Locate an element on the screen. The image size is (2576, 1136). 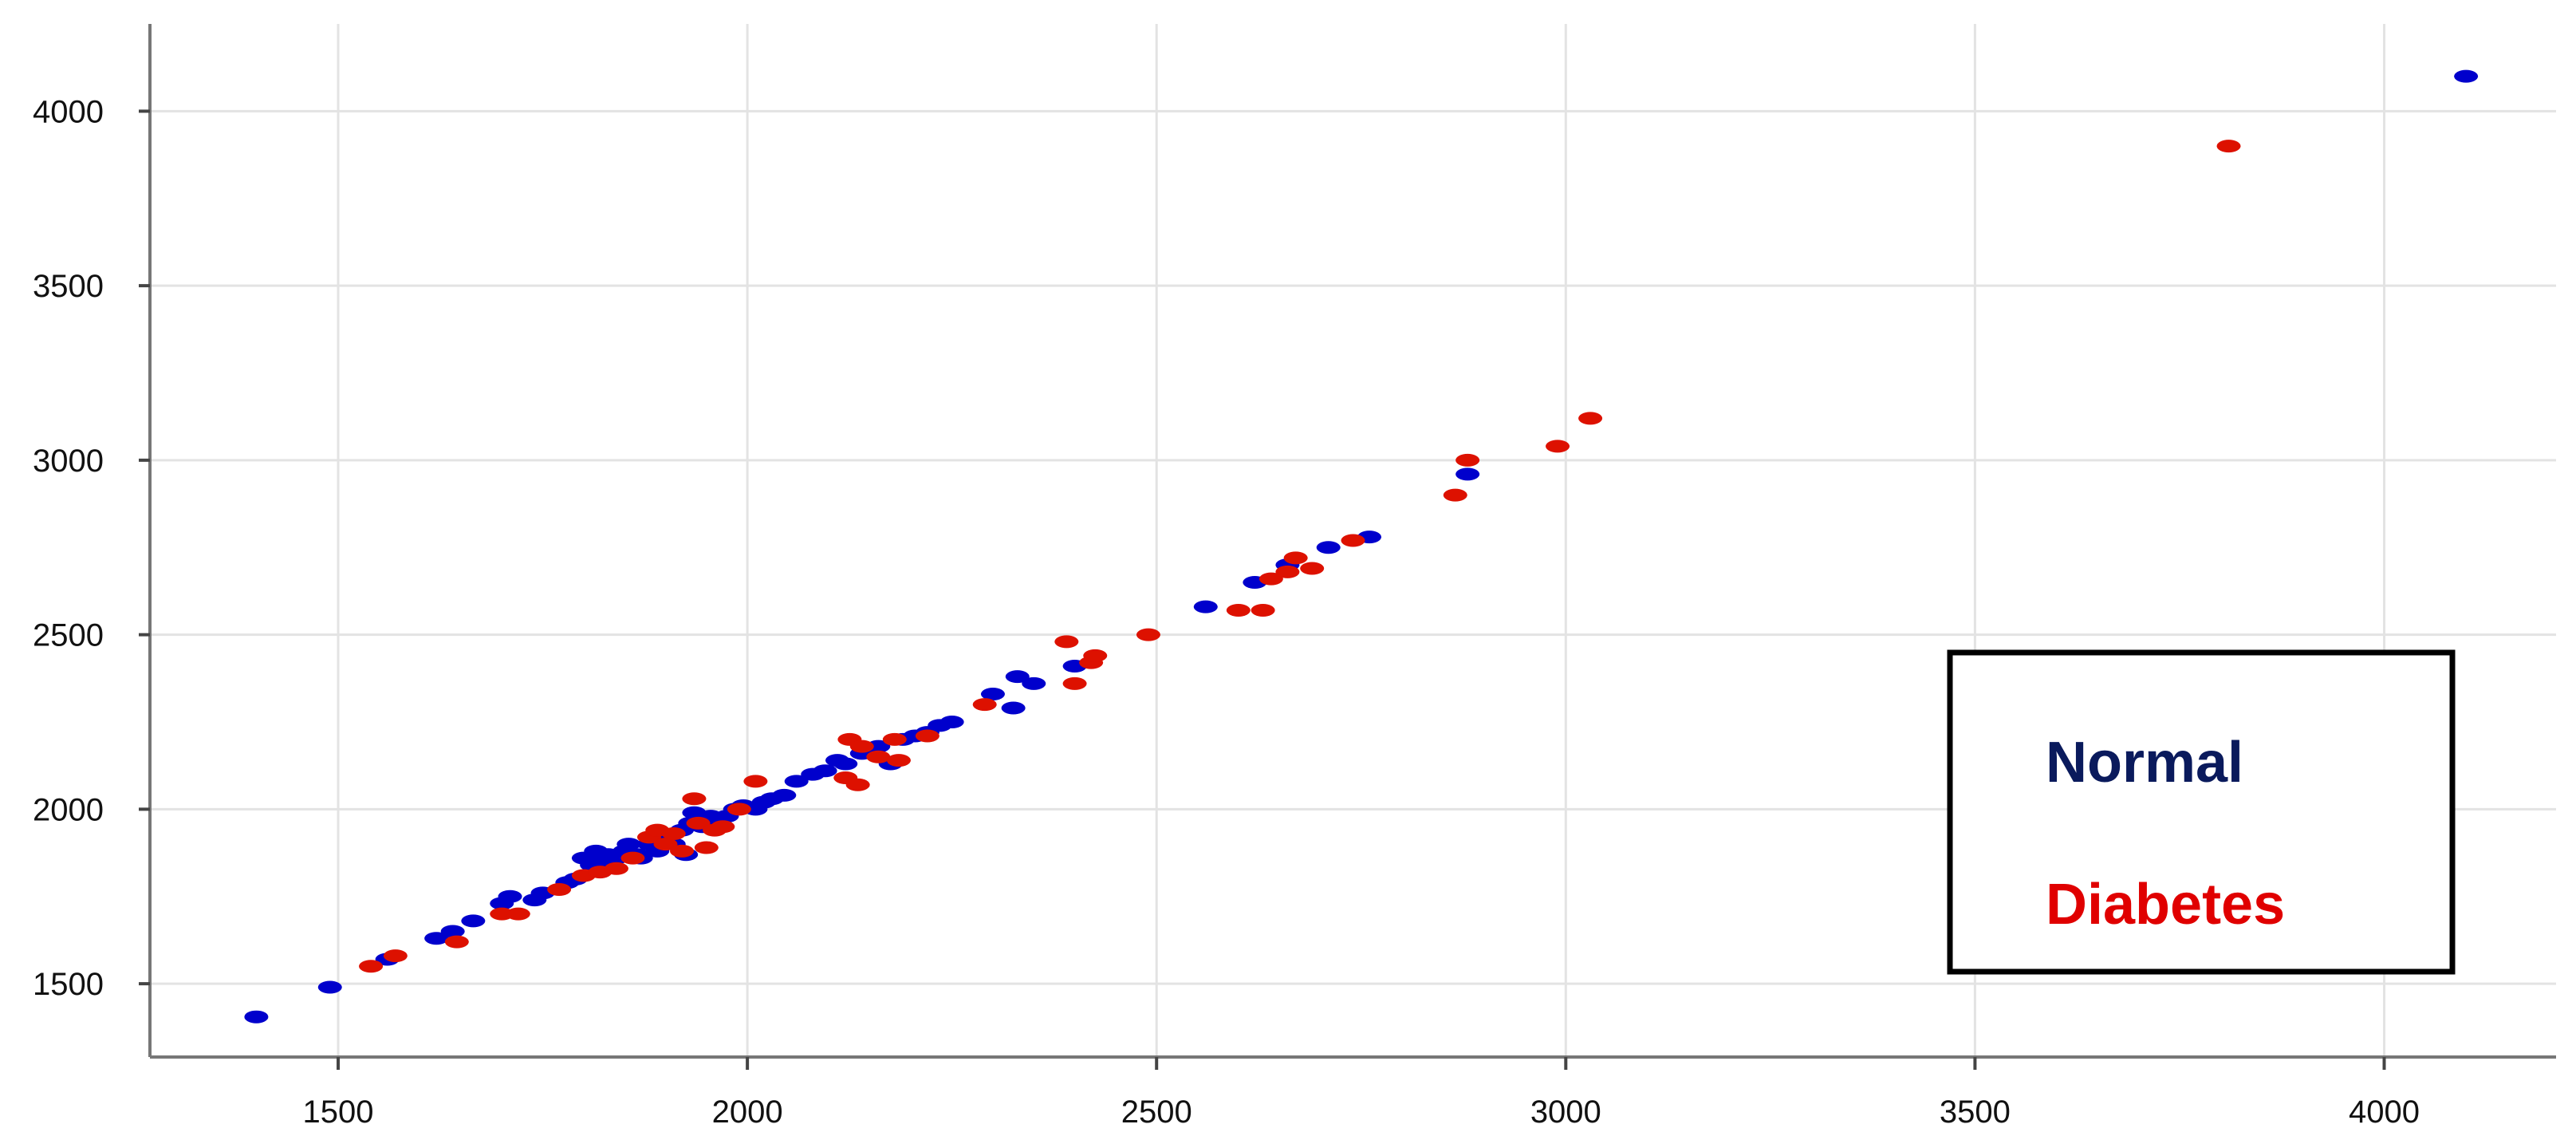
x-tick-label: 3500 is located at coordinates (1975, 1112).